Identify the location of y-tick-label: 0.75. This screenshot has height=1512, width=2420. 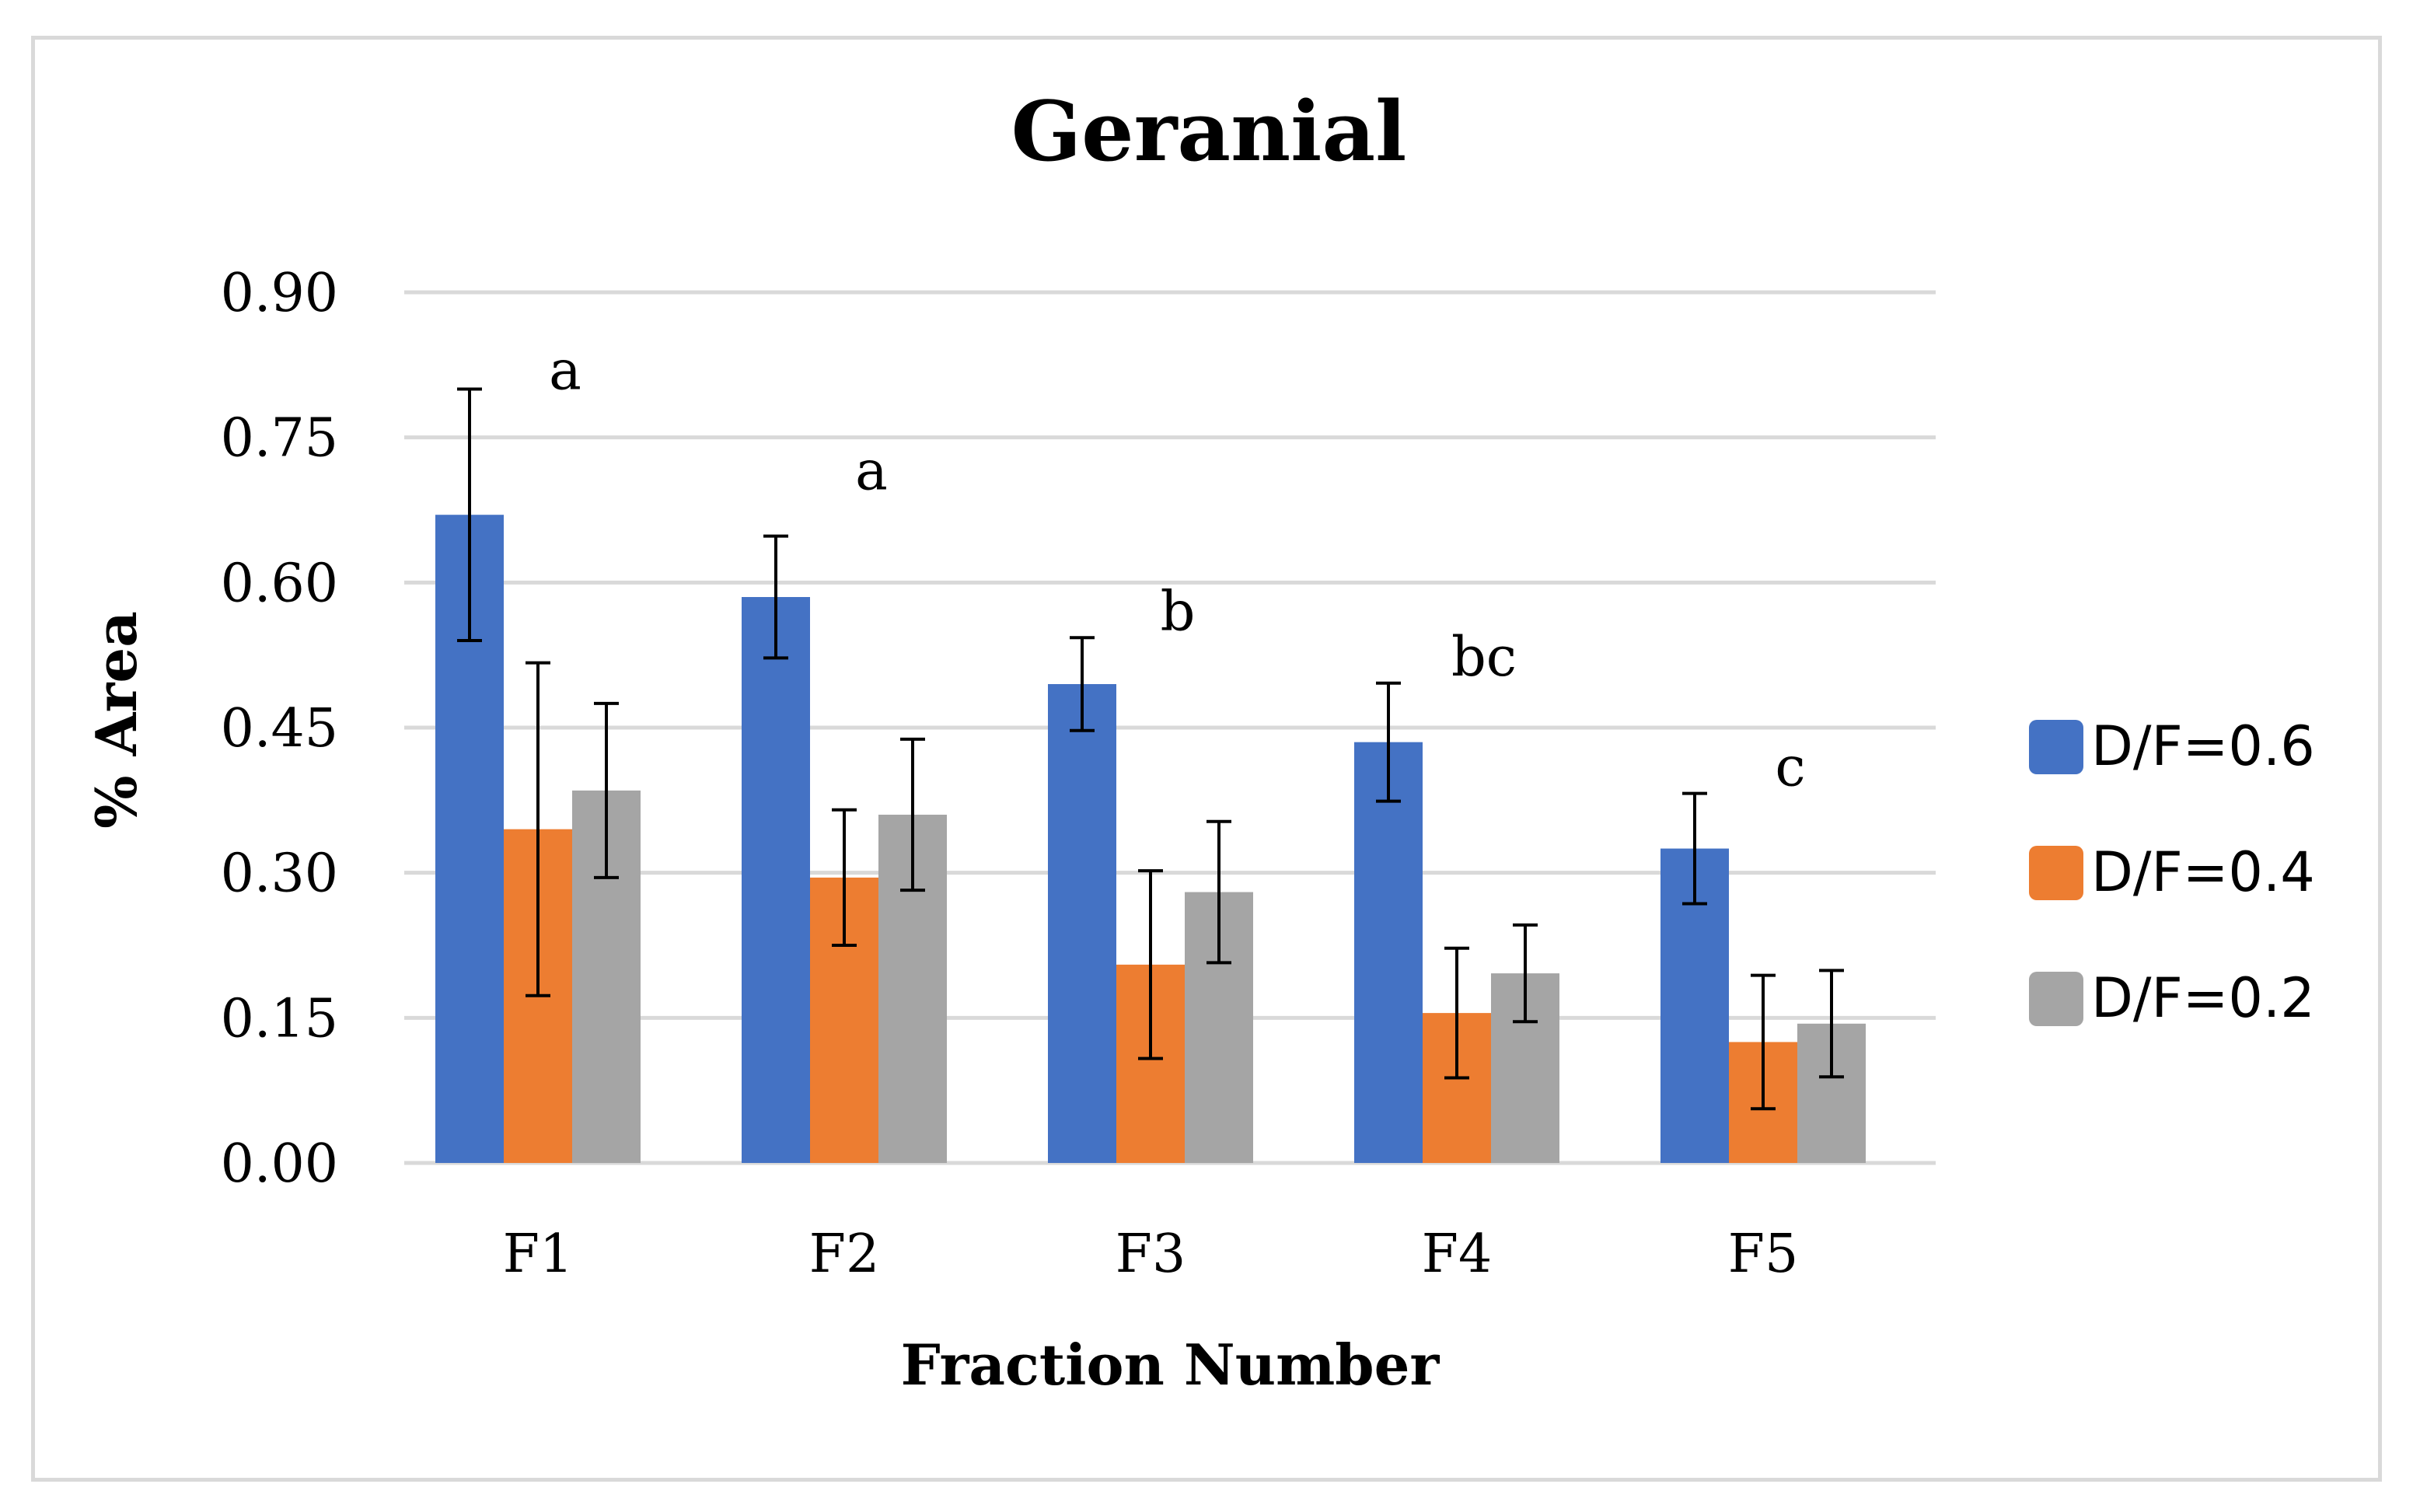
(279, 439).